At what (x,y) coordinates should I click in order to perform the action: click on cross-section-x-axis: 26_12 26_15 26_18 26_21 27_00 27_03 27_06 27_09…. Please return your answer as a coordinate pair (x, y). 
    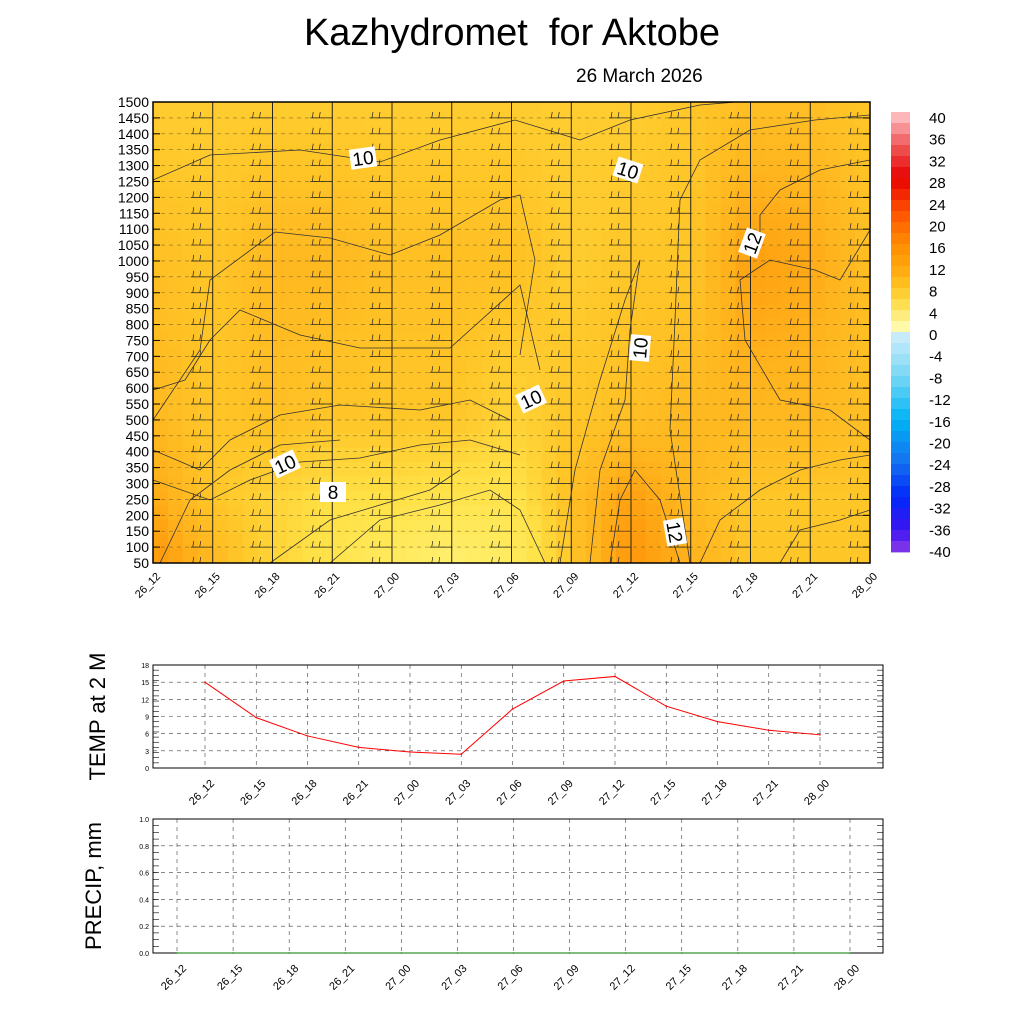
    Looking at the image, I should click on (506, 586).